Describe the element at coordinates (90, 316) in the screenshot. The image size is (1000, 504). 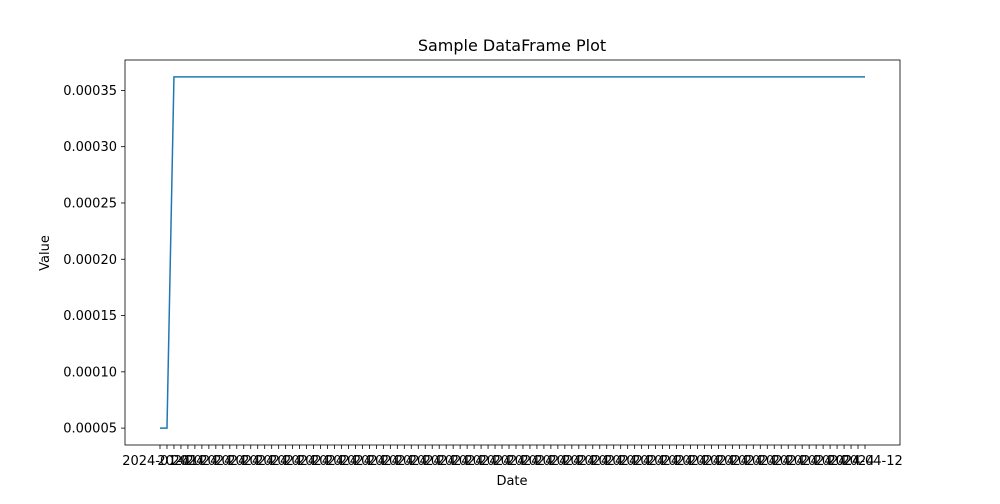
I see `y-tick-label: 0.00015` at that location.